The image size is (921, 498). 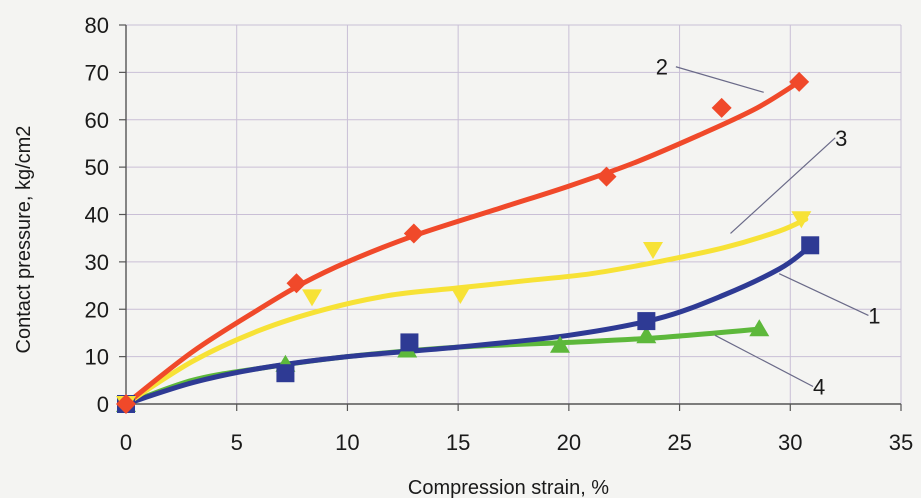 What do you see at coordinates (97, 262) in the screenshot?
I see `y-tick-label-30: 30` at bounding box center [97, 262].